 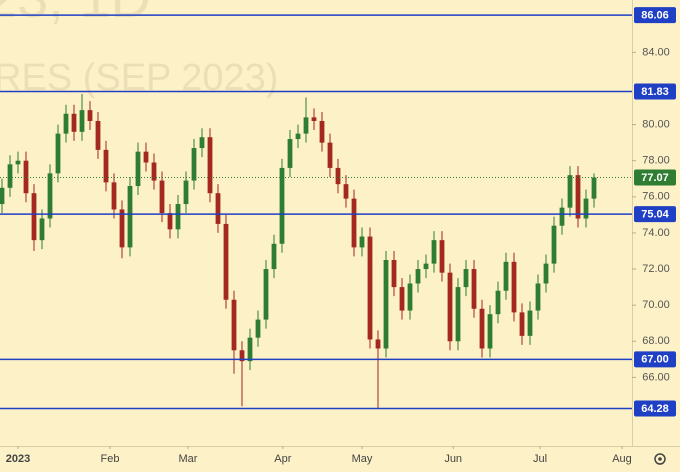 What do you see at coordinates (540, 459) in the screenshot?
I see `x-tick-label: Jul` at bounding box center [540, 459].